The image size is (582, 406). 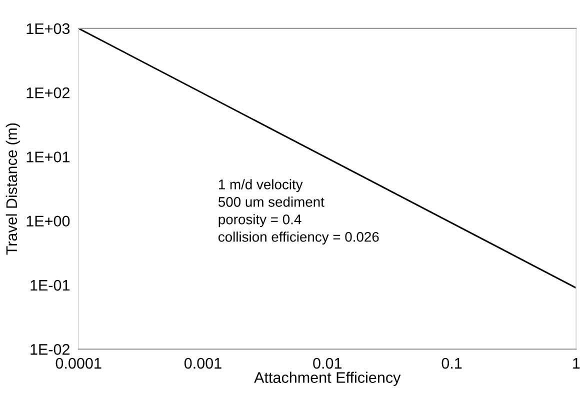 What do you see at coordinates (298, 212) in the screenshot?
I see `annotation: 1 m/d velocity 500 um sediment porosity = 0.4 collision efficiency = 0.026` at bounding box center [298, 212].